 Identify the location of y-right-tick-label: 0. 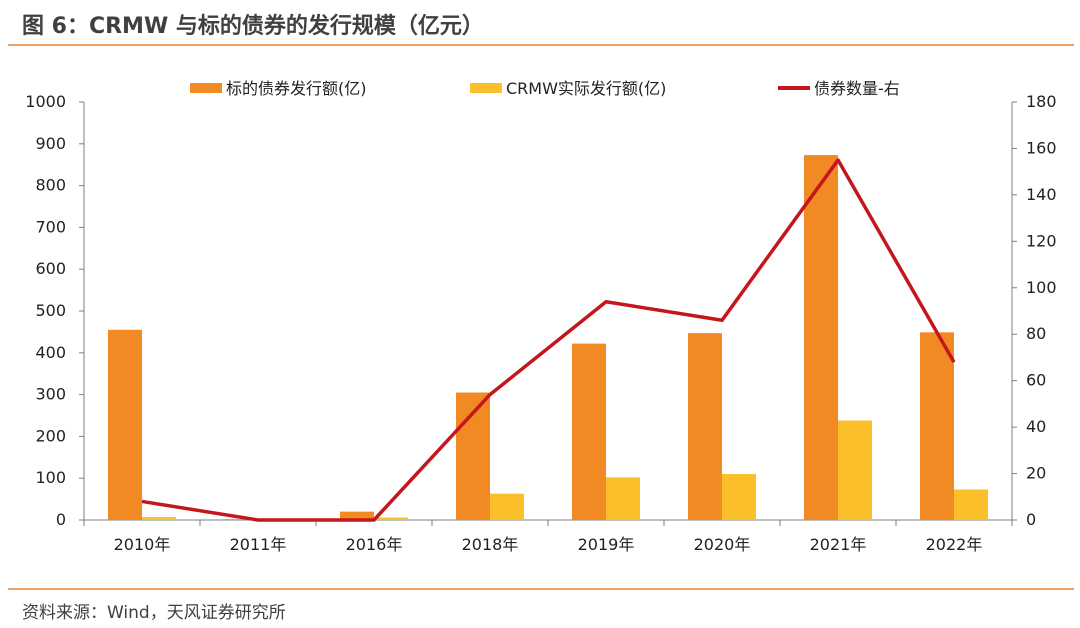
(1031, 519).